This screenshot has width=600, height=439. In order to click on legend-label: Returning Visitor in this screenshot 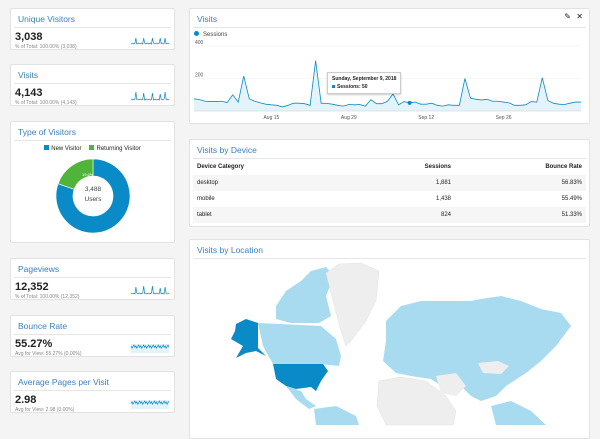, I will do `click(118, 149)`.